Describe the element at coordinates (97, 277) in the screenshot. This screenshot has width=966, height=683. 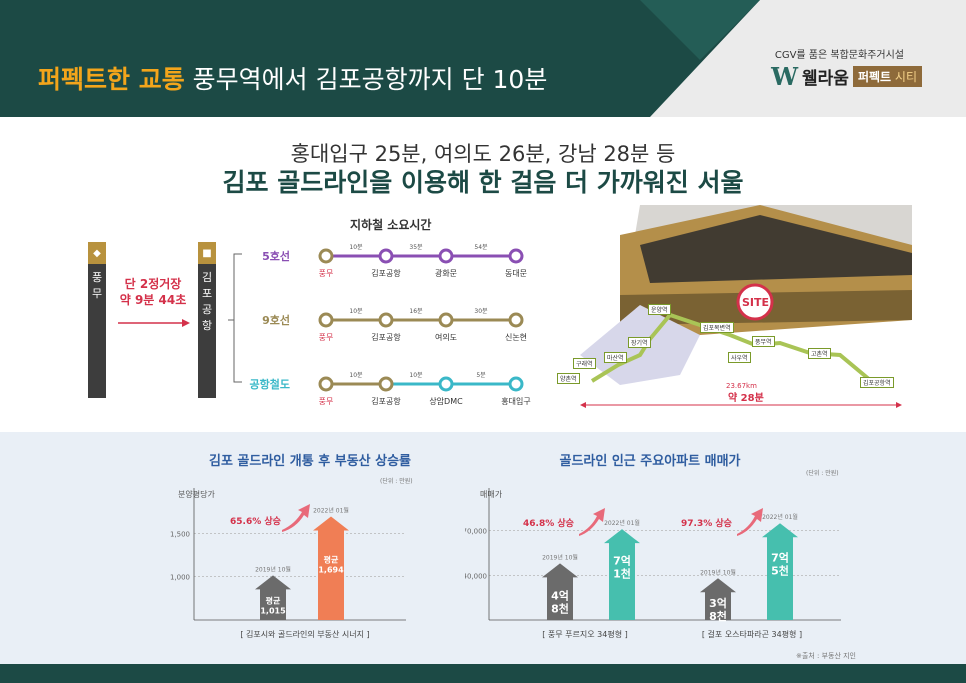
I see `station-char: 풍` at that location.